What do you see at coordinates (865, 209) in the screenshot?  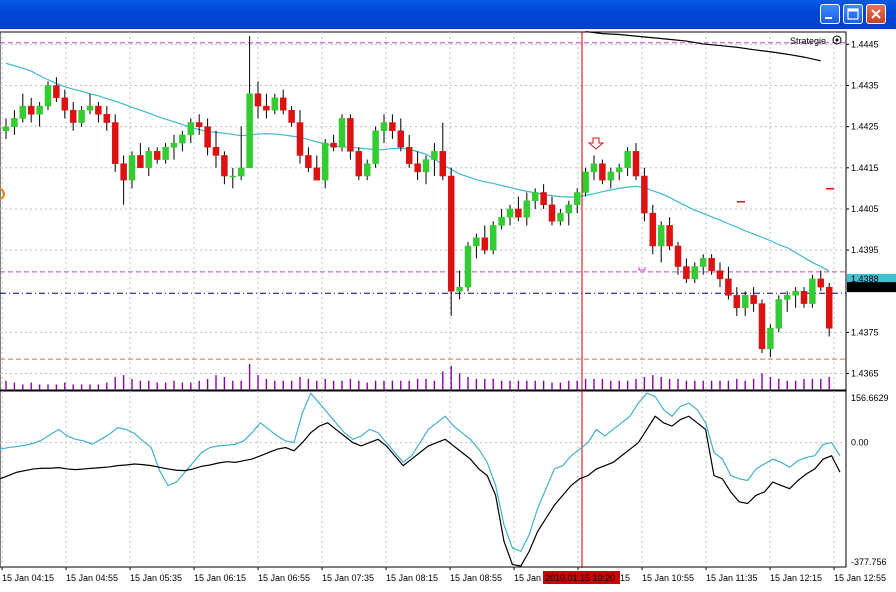 I see `price-axis-label: 1.4405` at bounding box center [865, 209].